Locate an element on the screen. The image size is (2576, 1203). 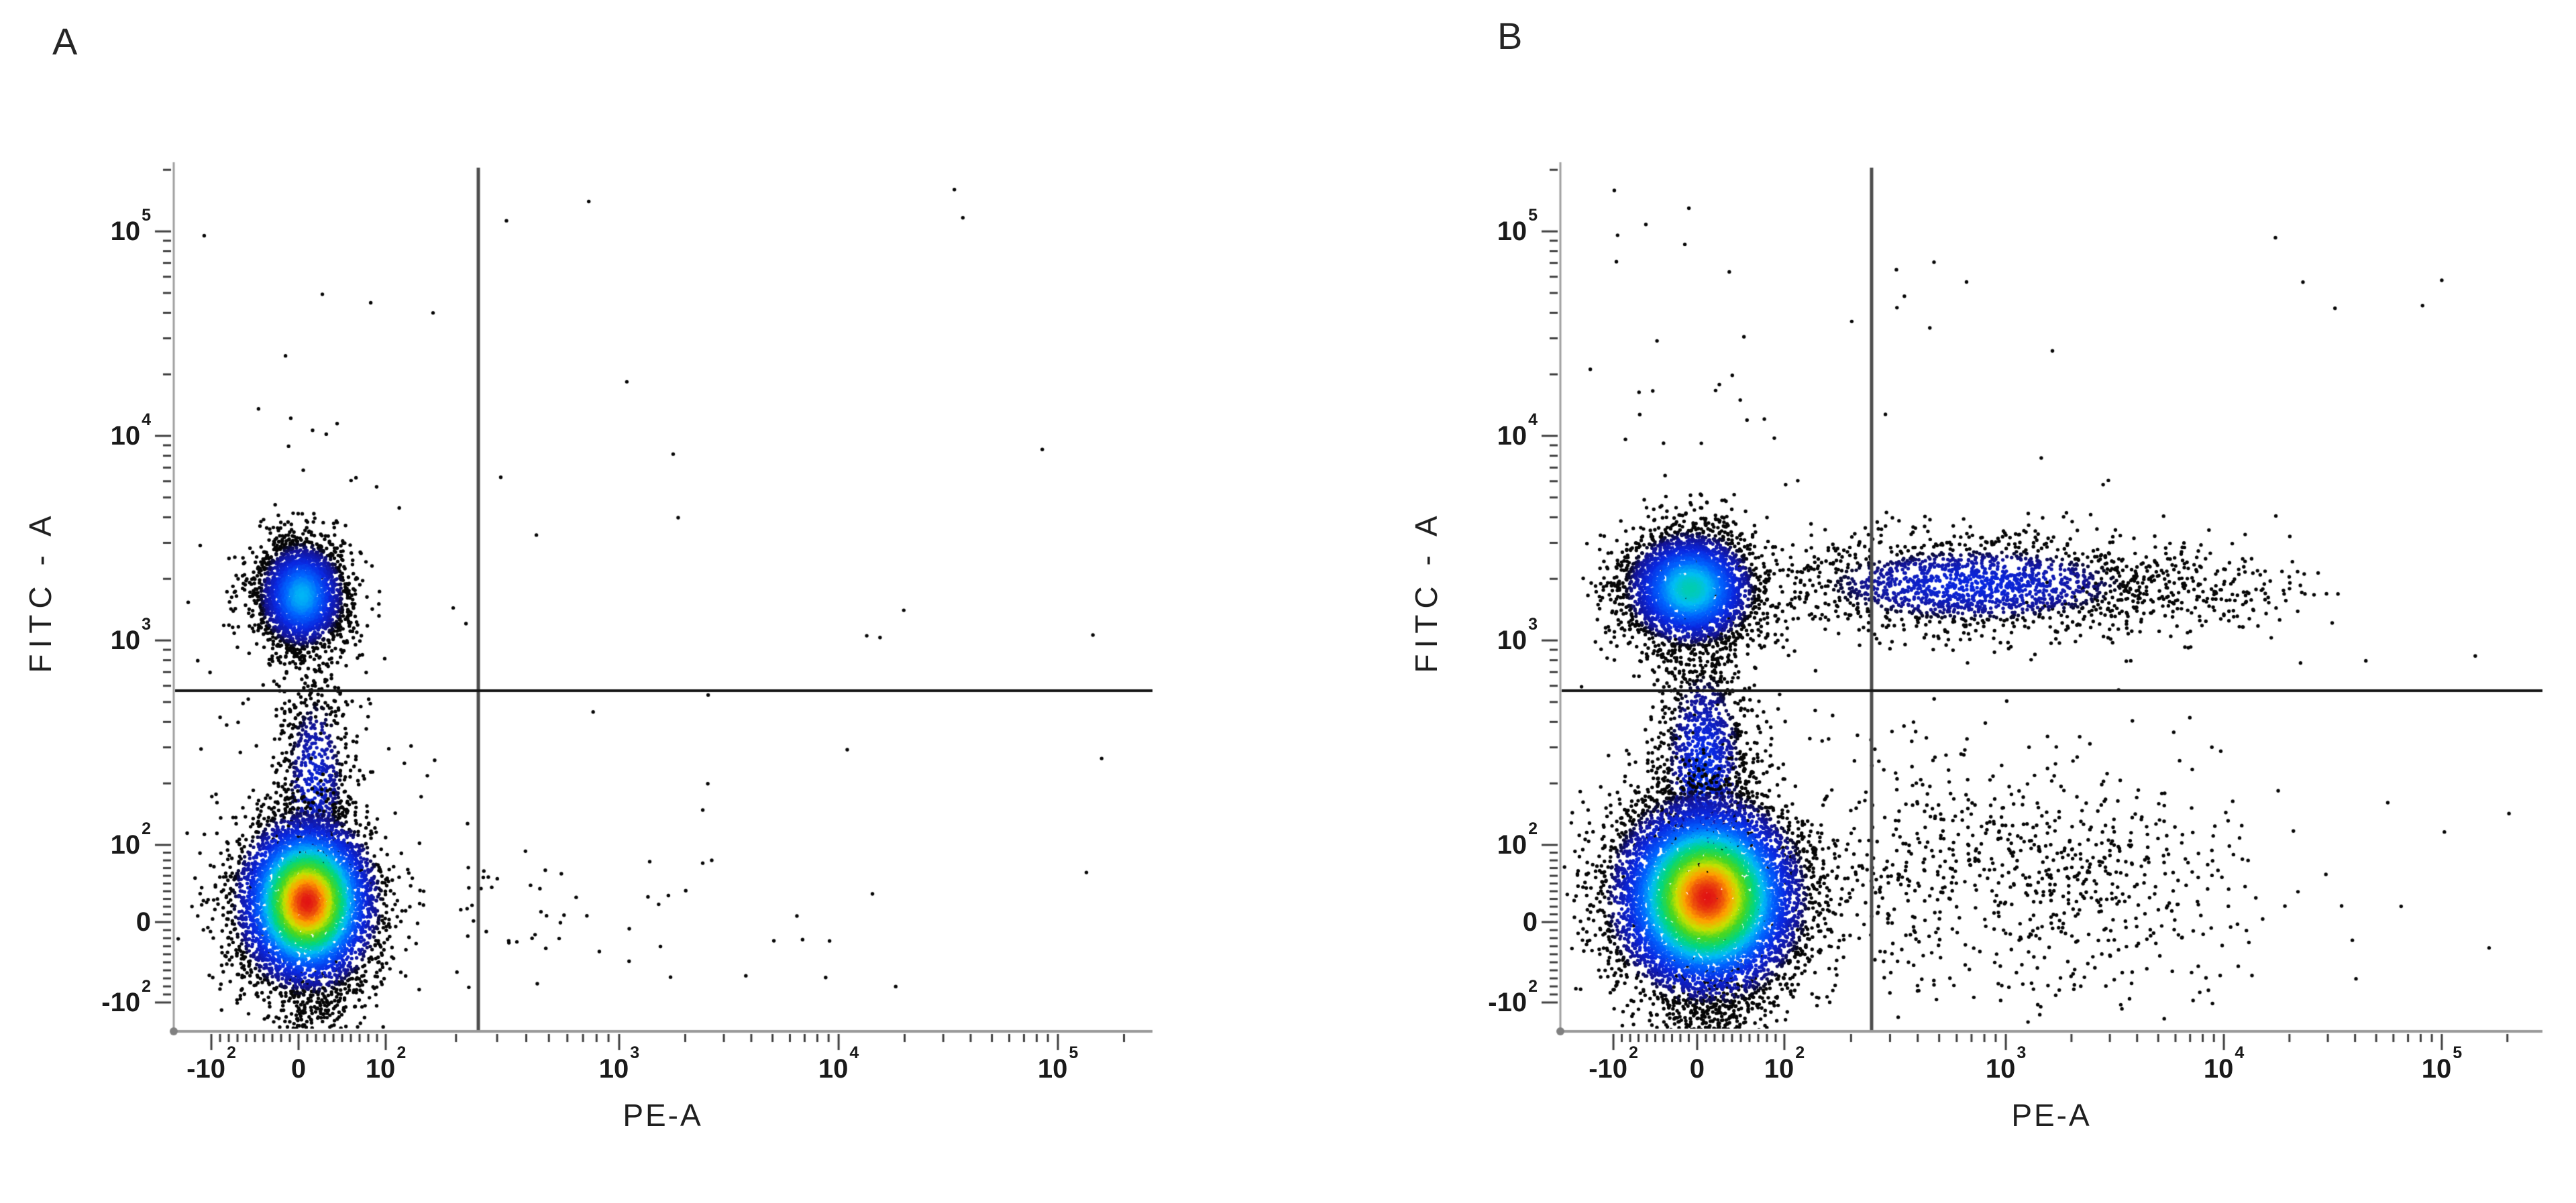
y-axis-title-fitc-a-panel-a: FITC - A is located at coordinates (40, 591).